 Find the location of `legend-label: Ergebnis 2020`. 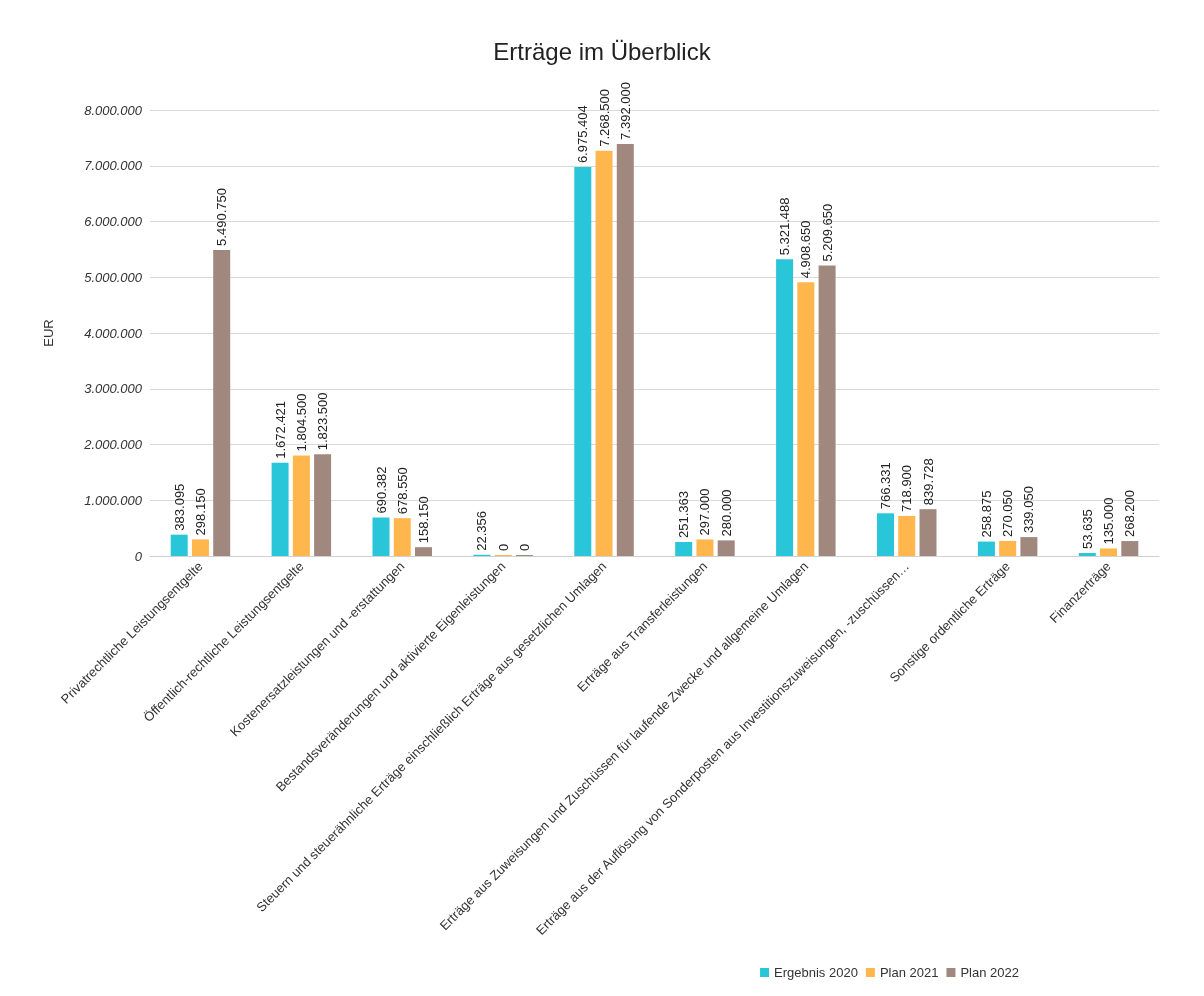

legend-label: Ergebnis 2020 is located at coordinates (816, 972).